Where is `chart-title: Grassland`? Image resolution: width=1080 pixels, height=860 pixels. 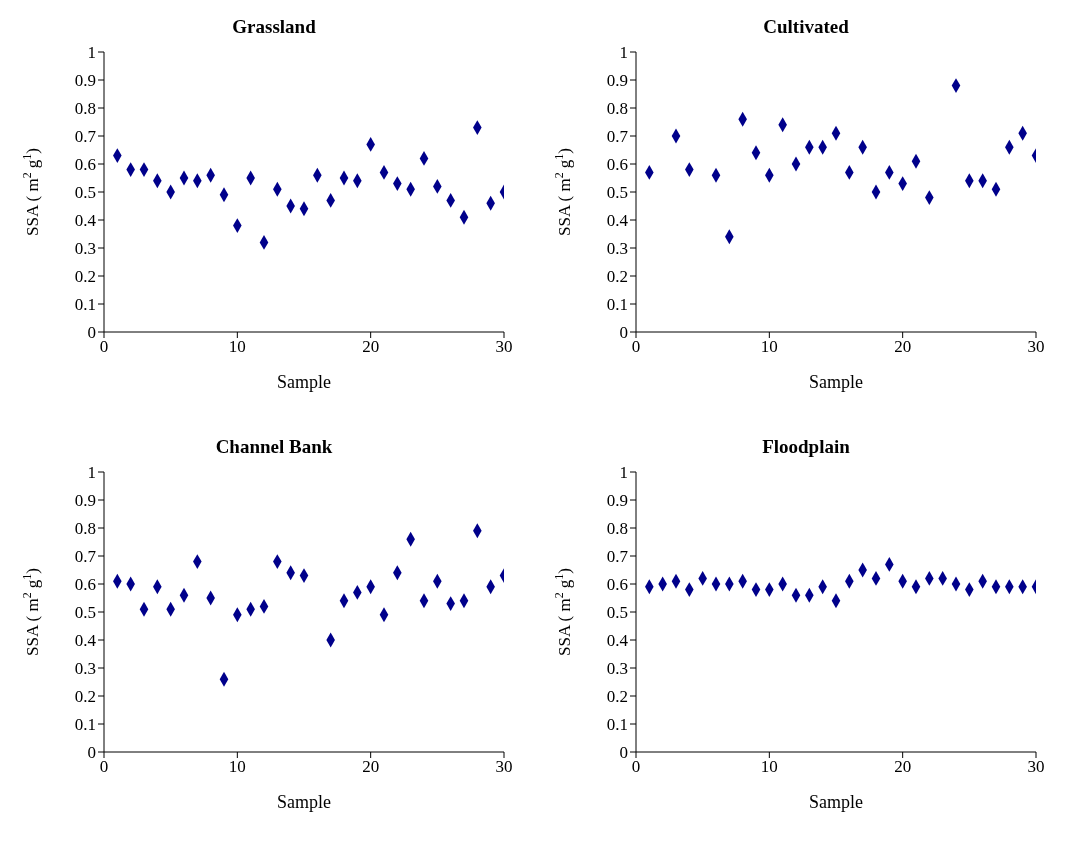
chart-title: Grassland is located at coordinates (274, 27).